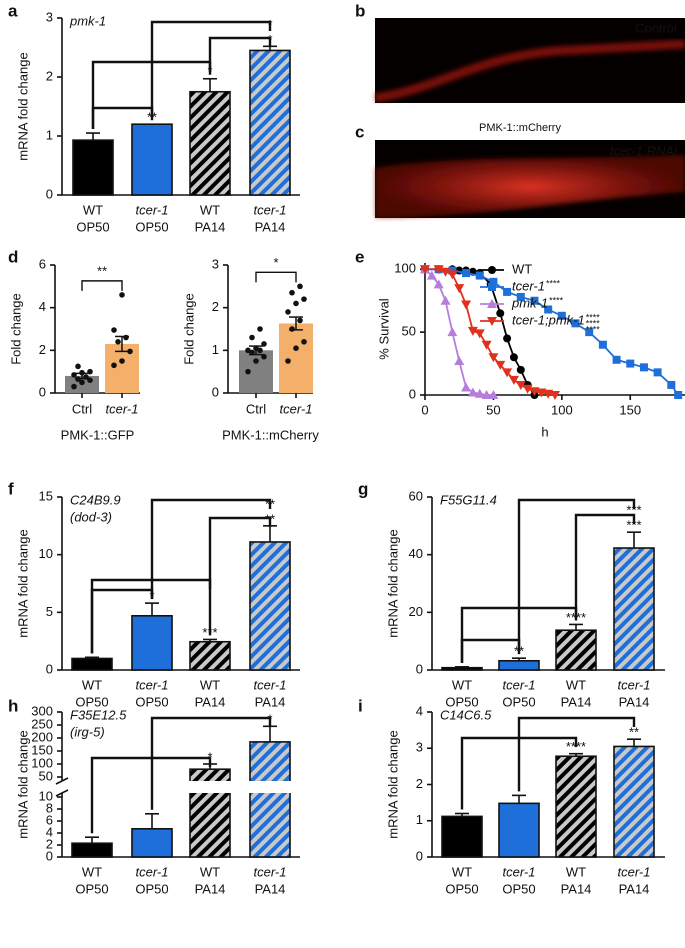  What do you see at coordinates (42, 723) in the screenshot?
I see `y-tick-label: 250` at bounding box center [42, 723].